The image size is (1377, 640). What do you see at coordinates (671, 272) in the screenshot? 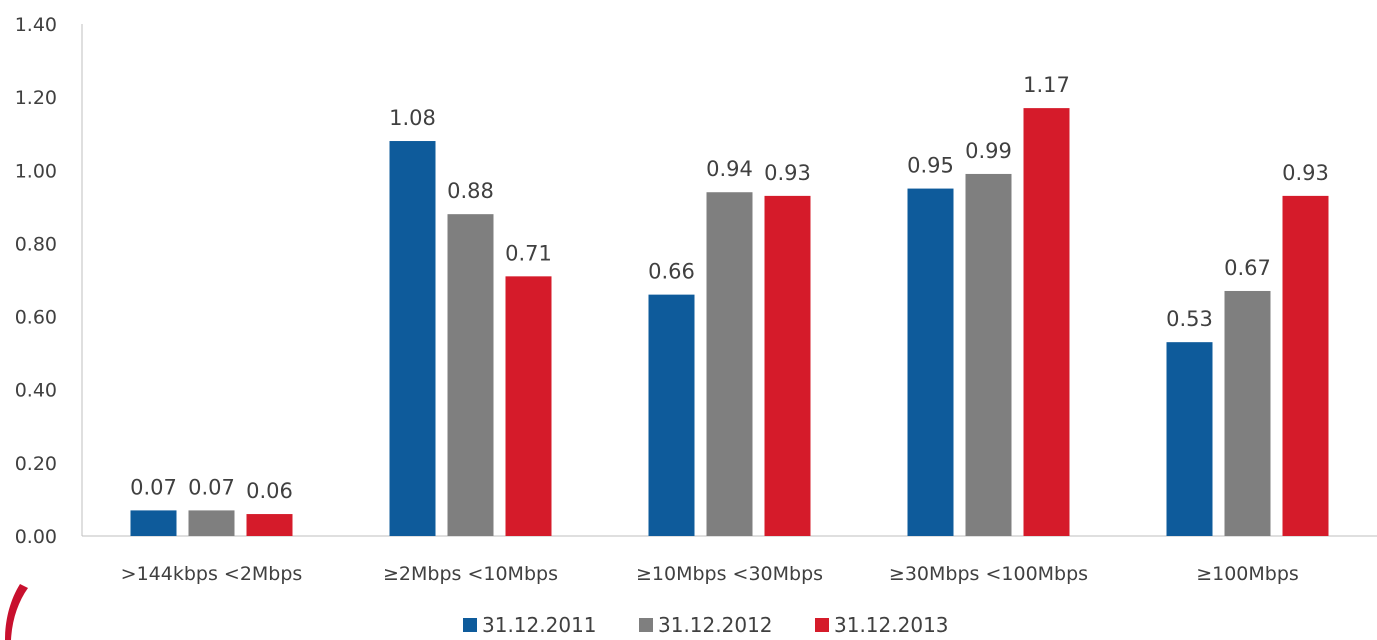
I see `data-label: 0.66` at bounding box center [671, 272].